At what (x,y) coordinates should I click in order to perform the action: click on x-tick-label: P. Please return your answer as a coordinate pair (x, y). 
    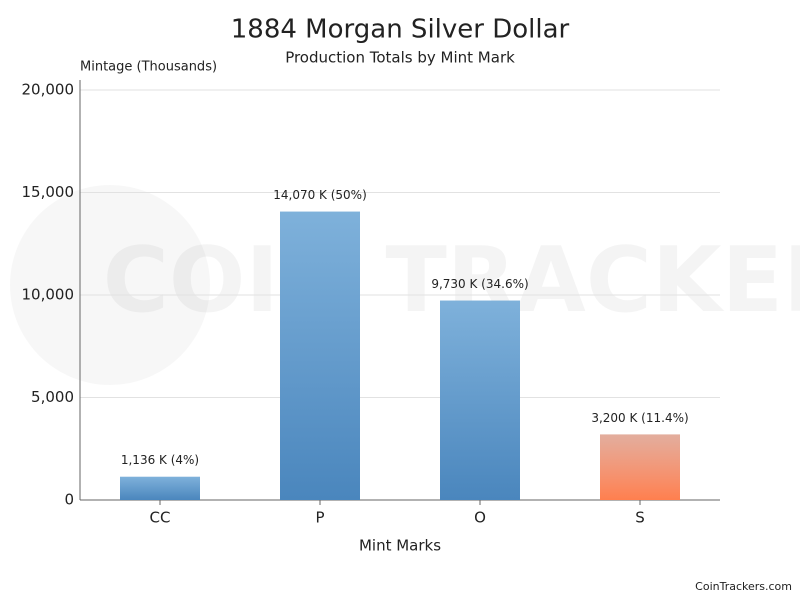
    Looking at the image, I should click on (319, 518).